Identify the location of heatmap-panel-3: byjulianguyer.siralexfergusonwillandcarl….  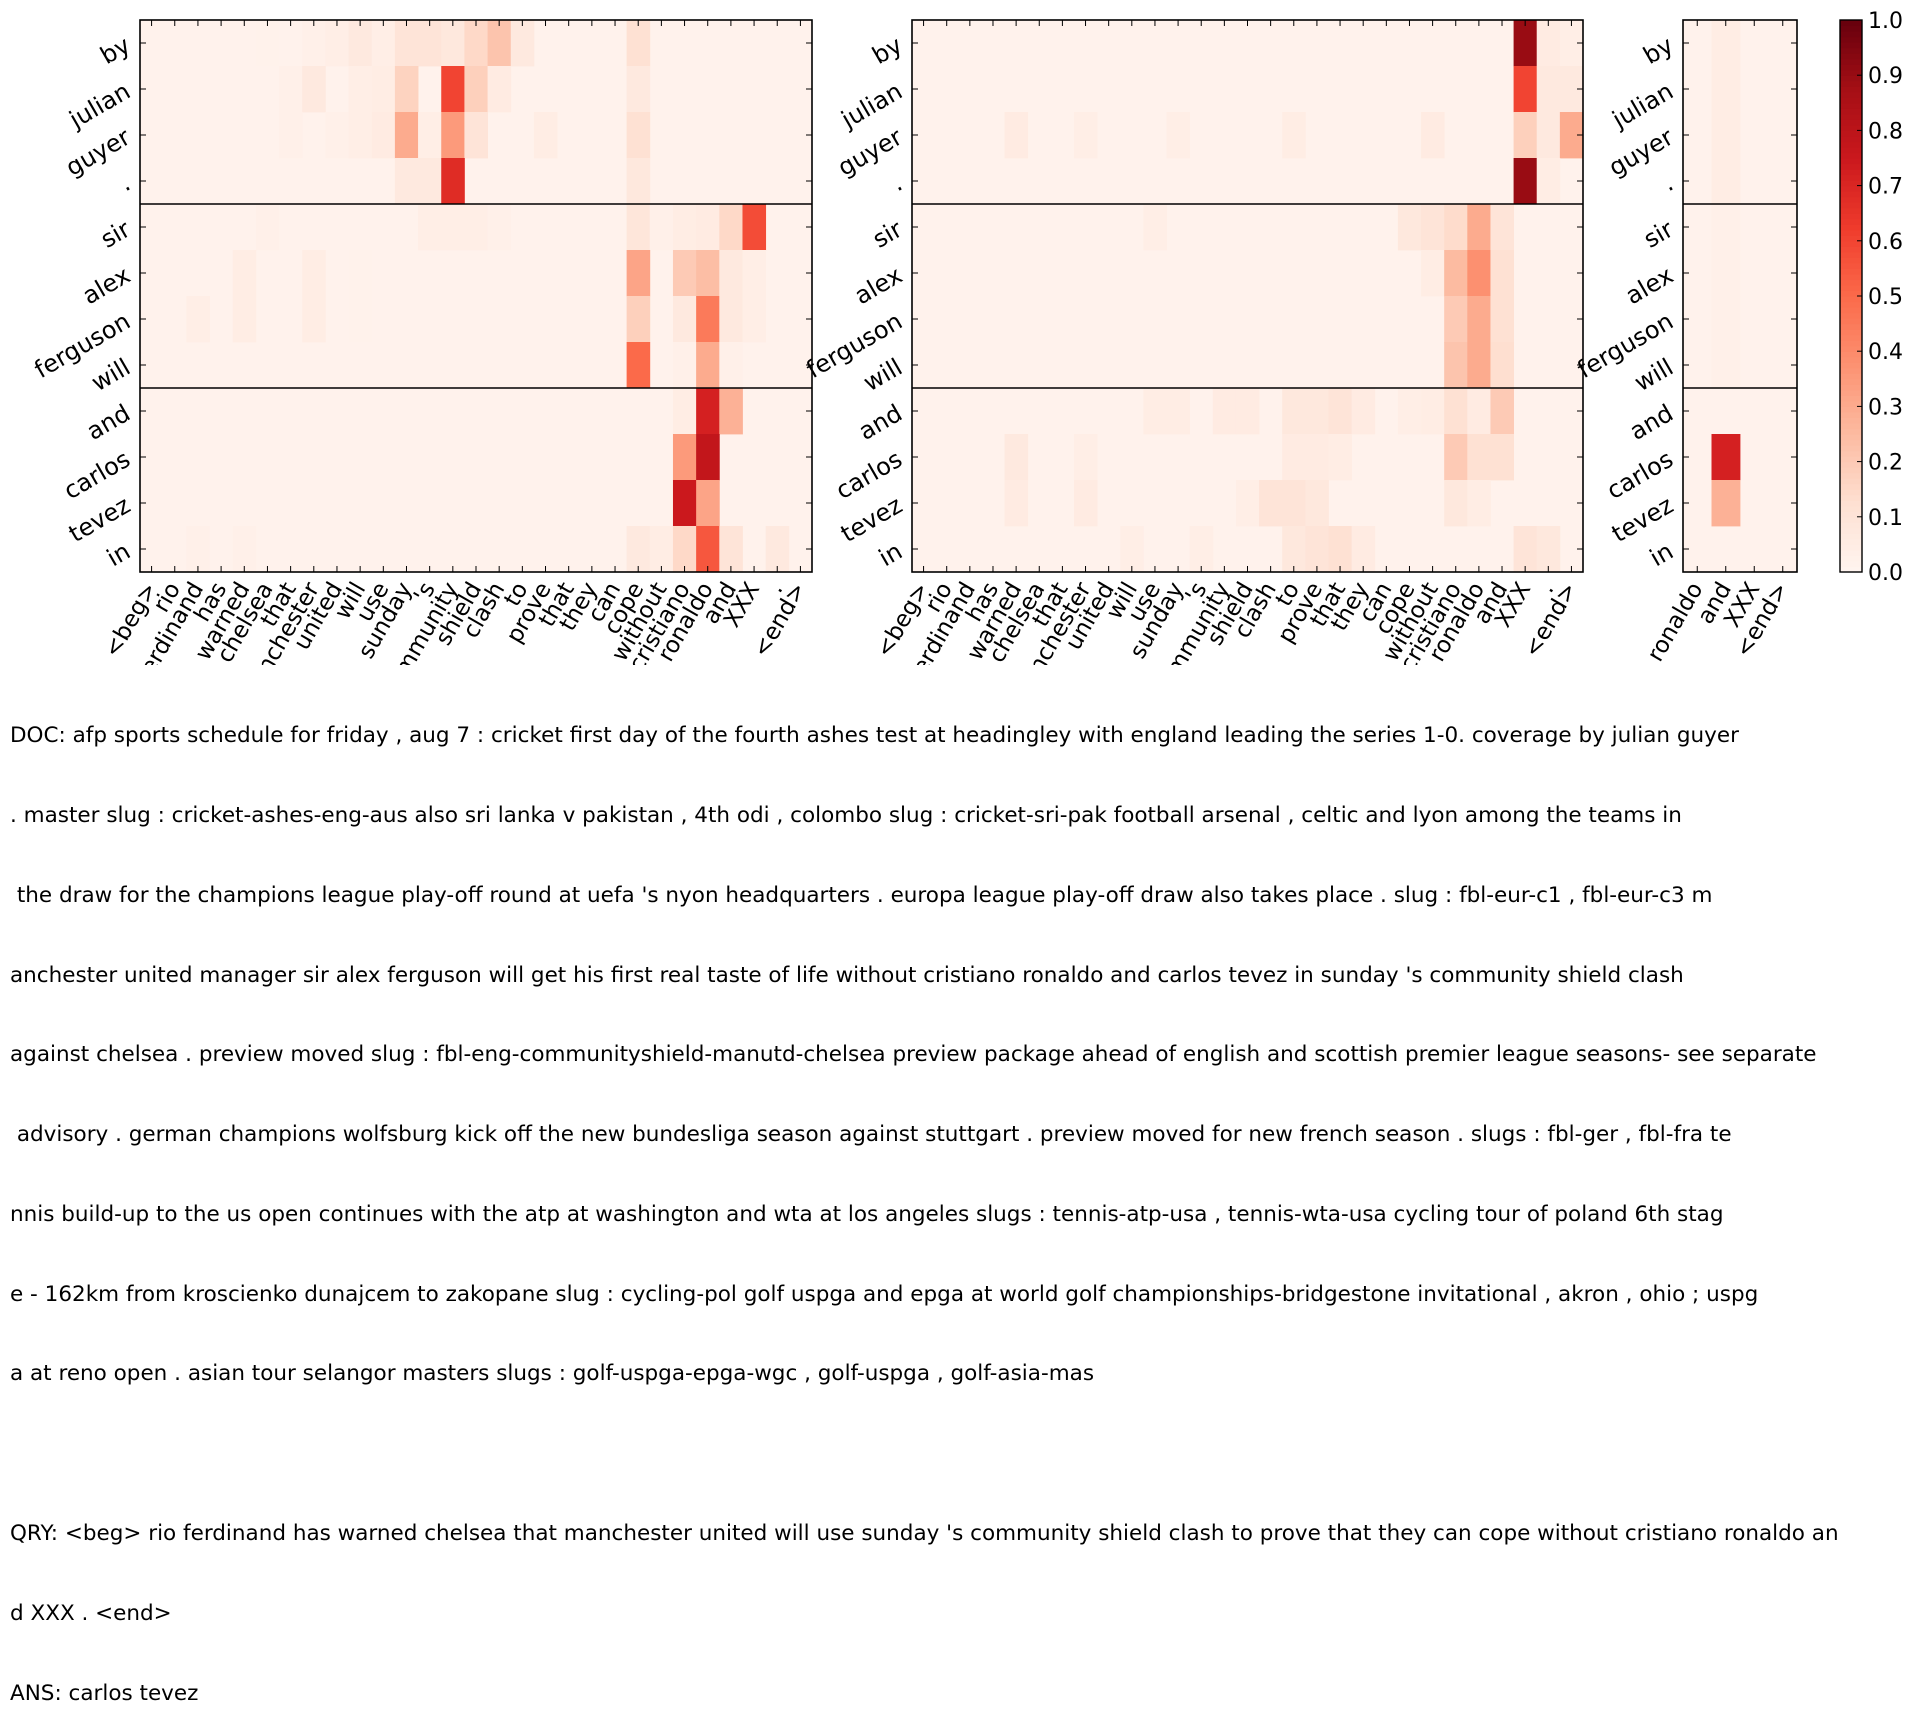
(1685, 342).